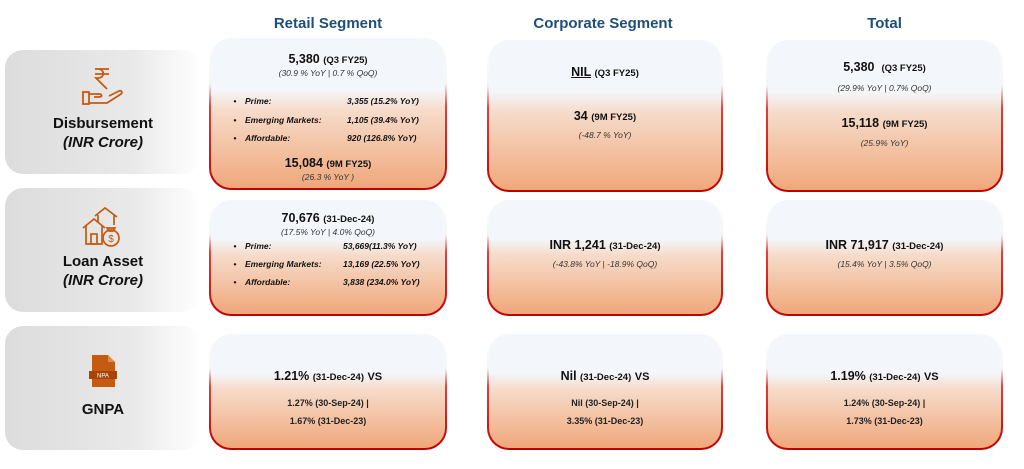  I want to click on comparison-line: 1.73% (31-Dec-23), so click(884, 421).